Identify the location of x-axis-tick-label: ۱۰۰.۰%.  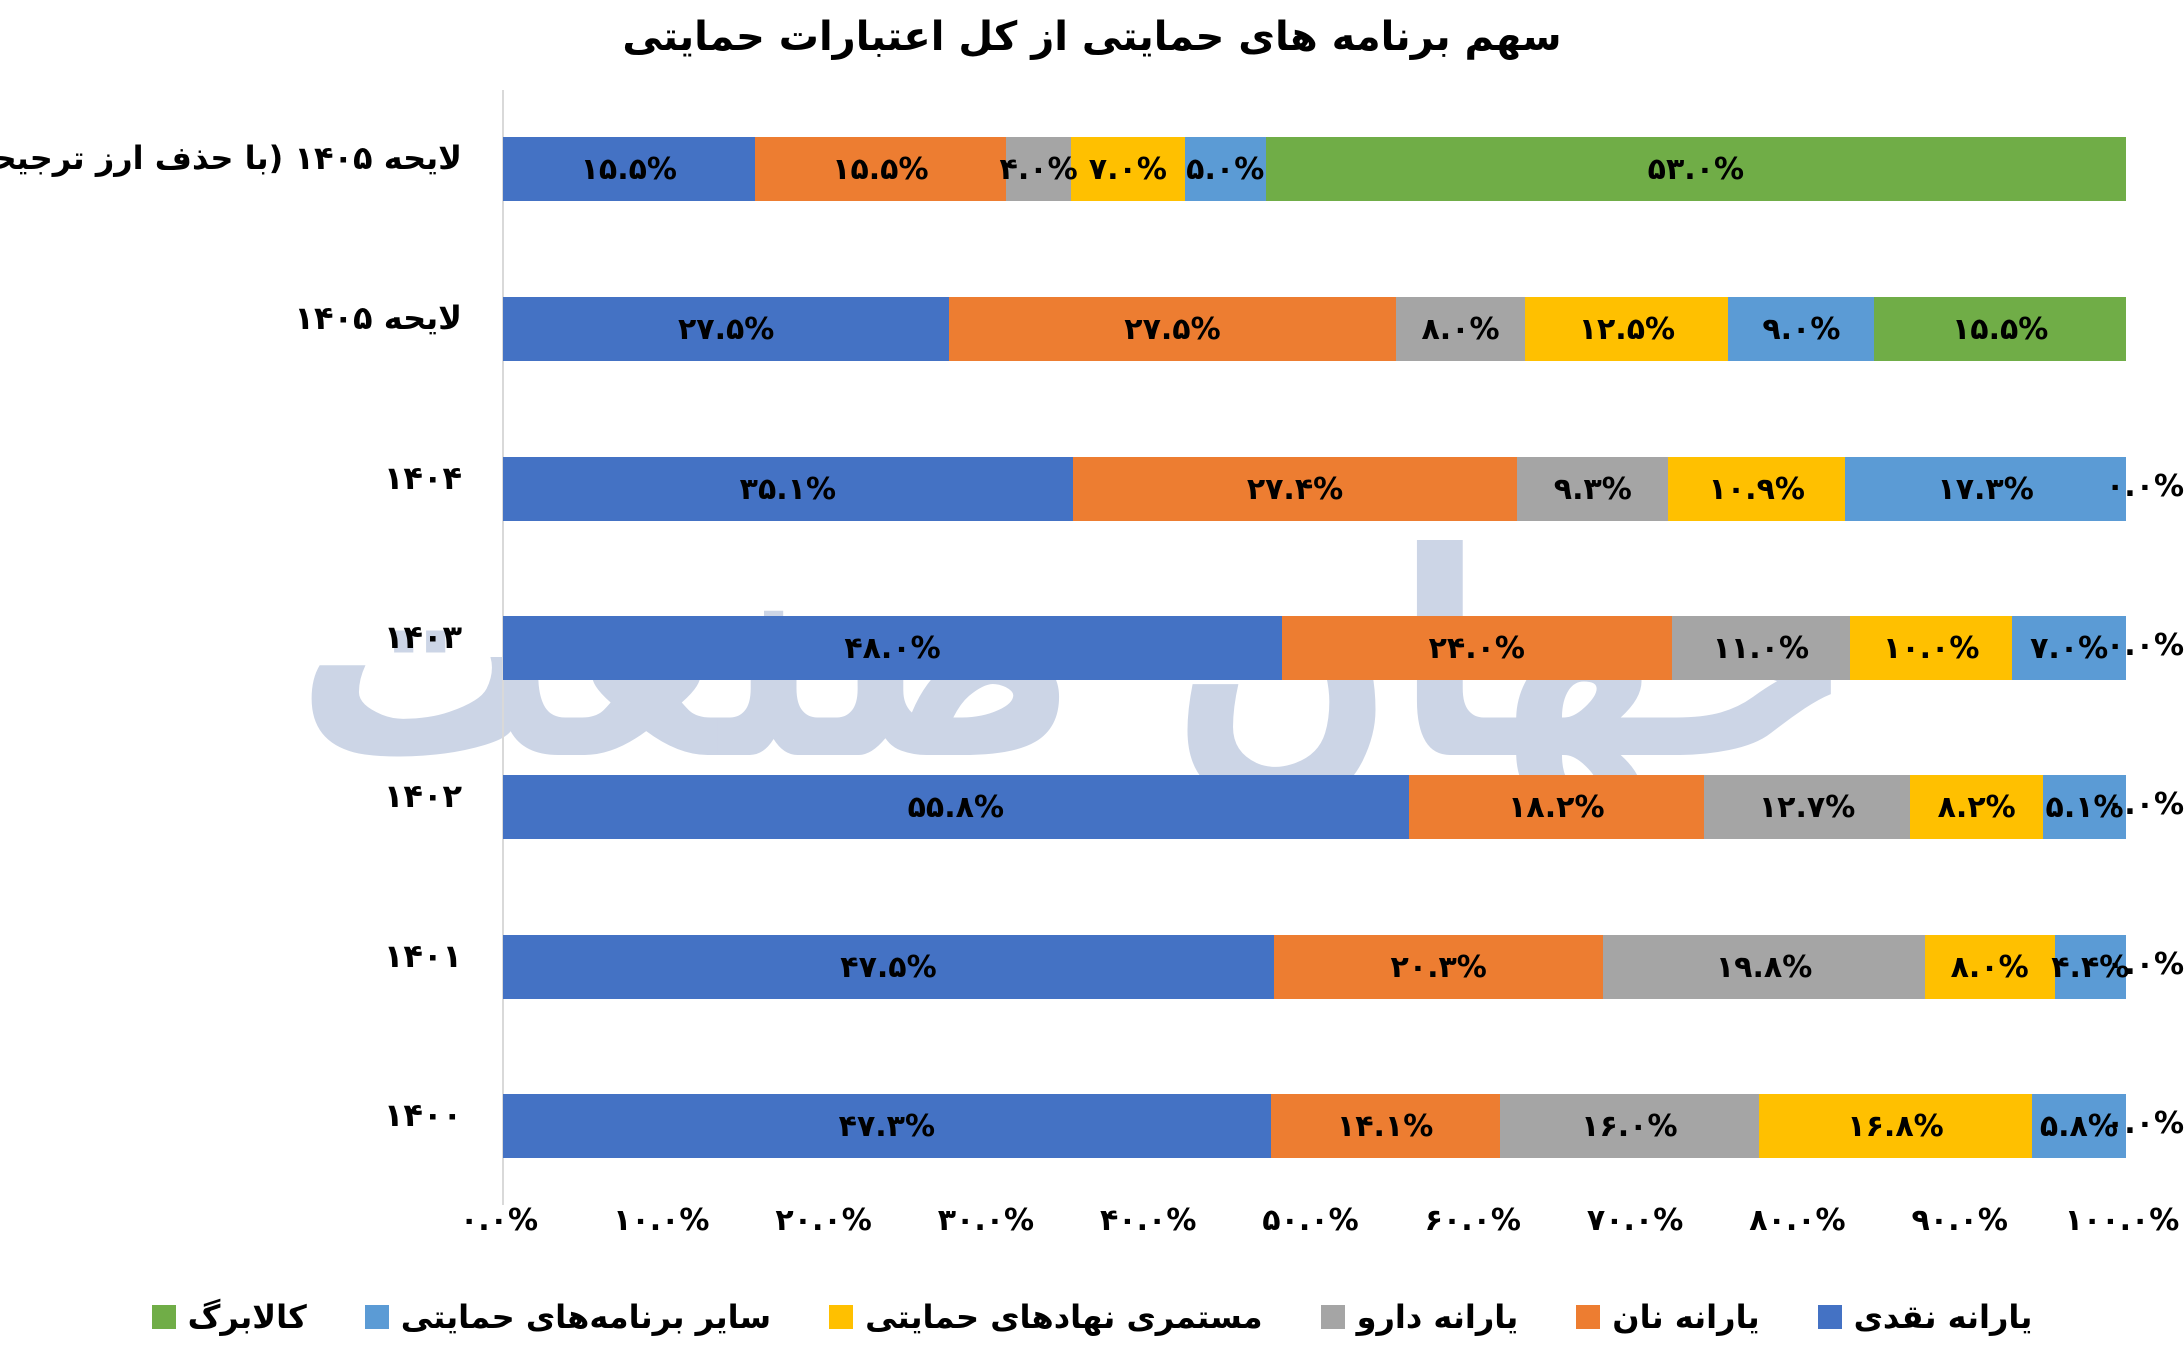
(2122, 1220).